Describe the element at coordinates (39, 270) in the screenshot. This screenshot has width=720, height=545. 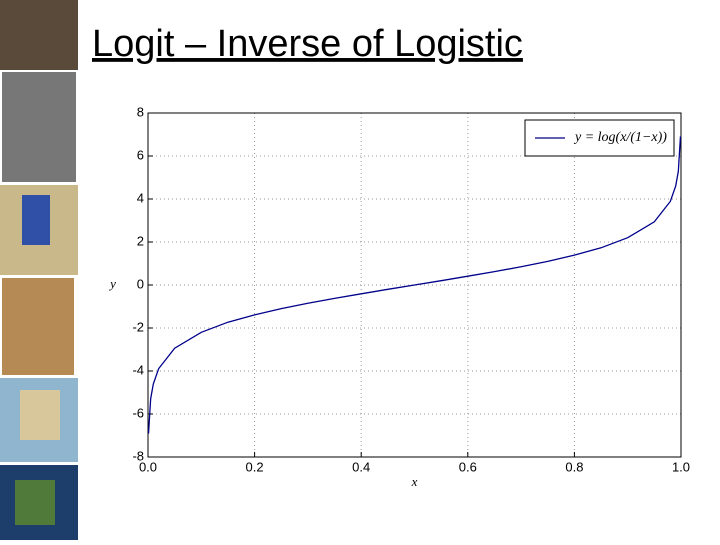
I see `side-images` at that location.